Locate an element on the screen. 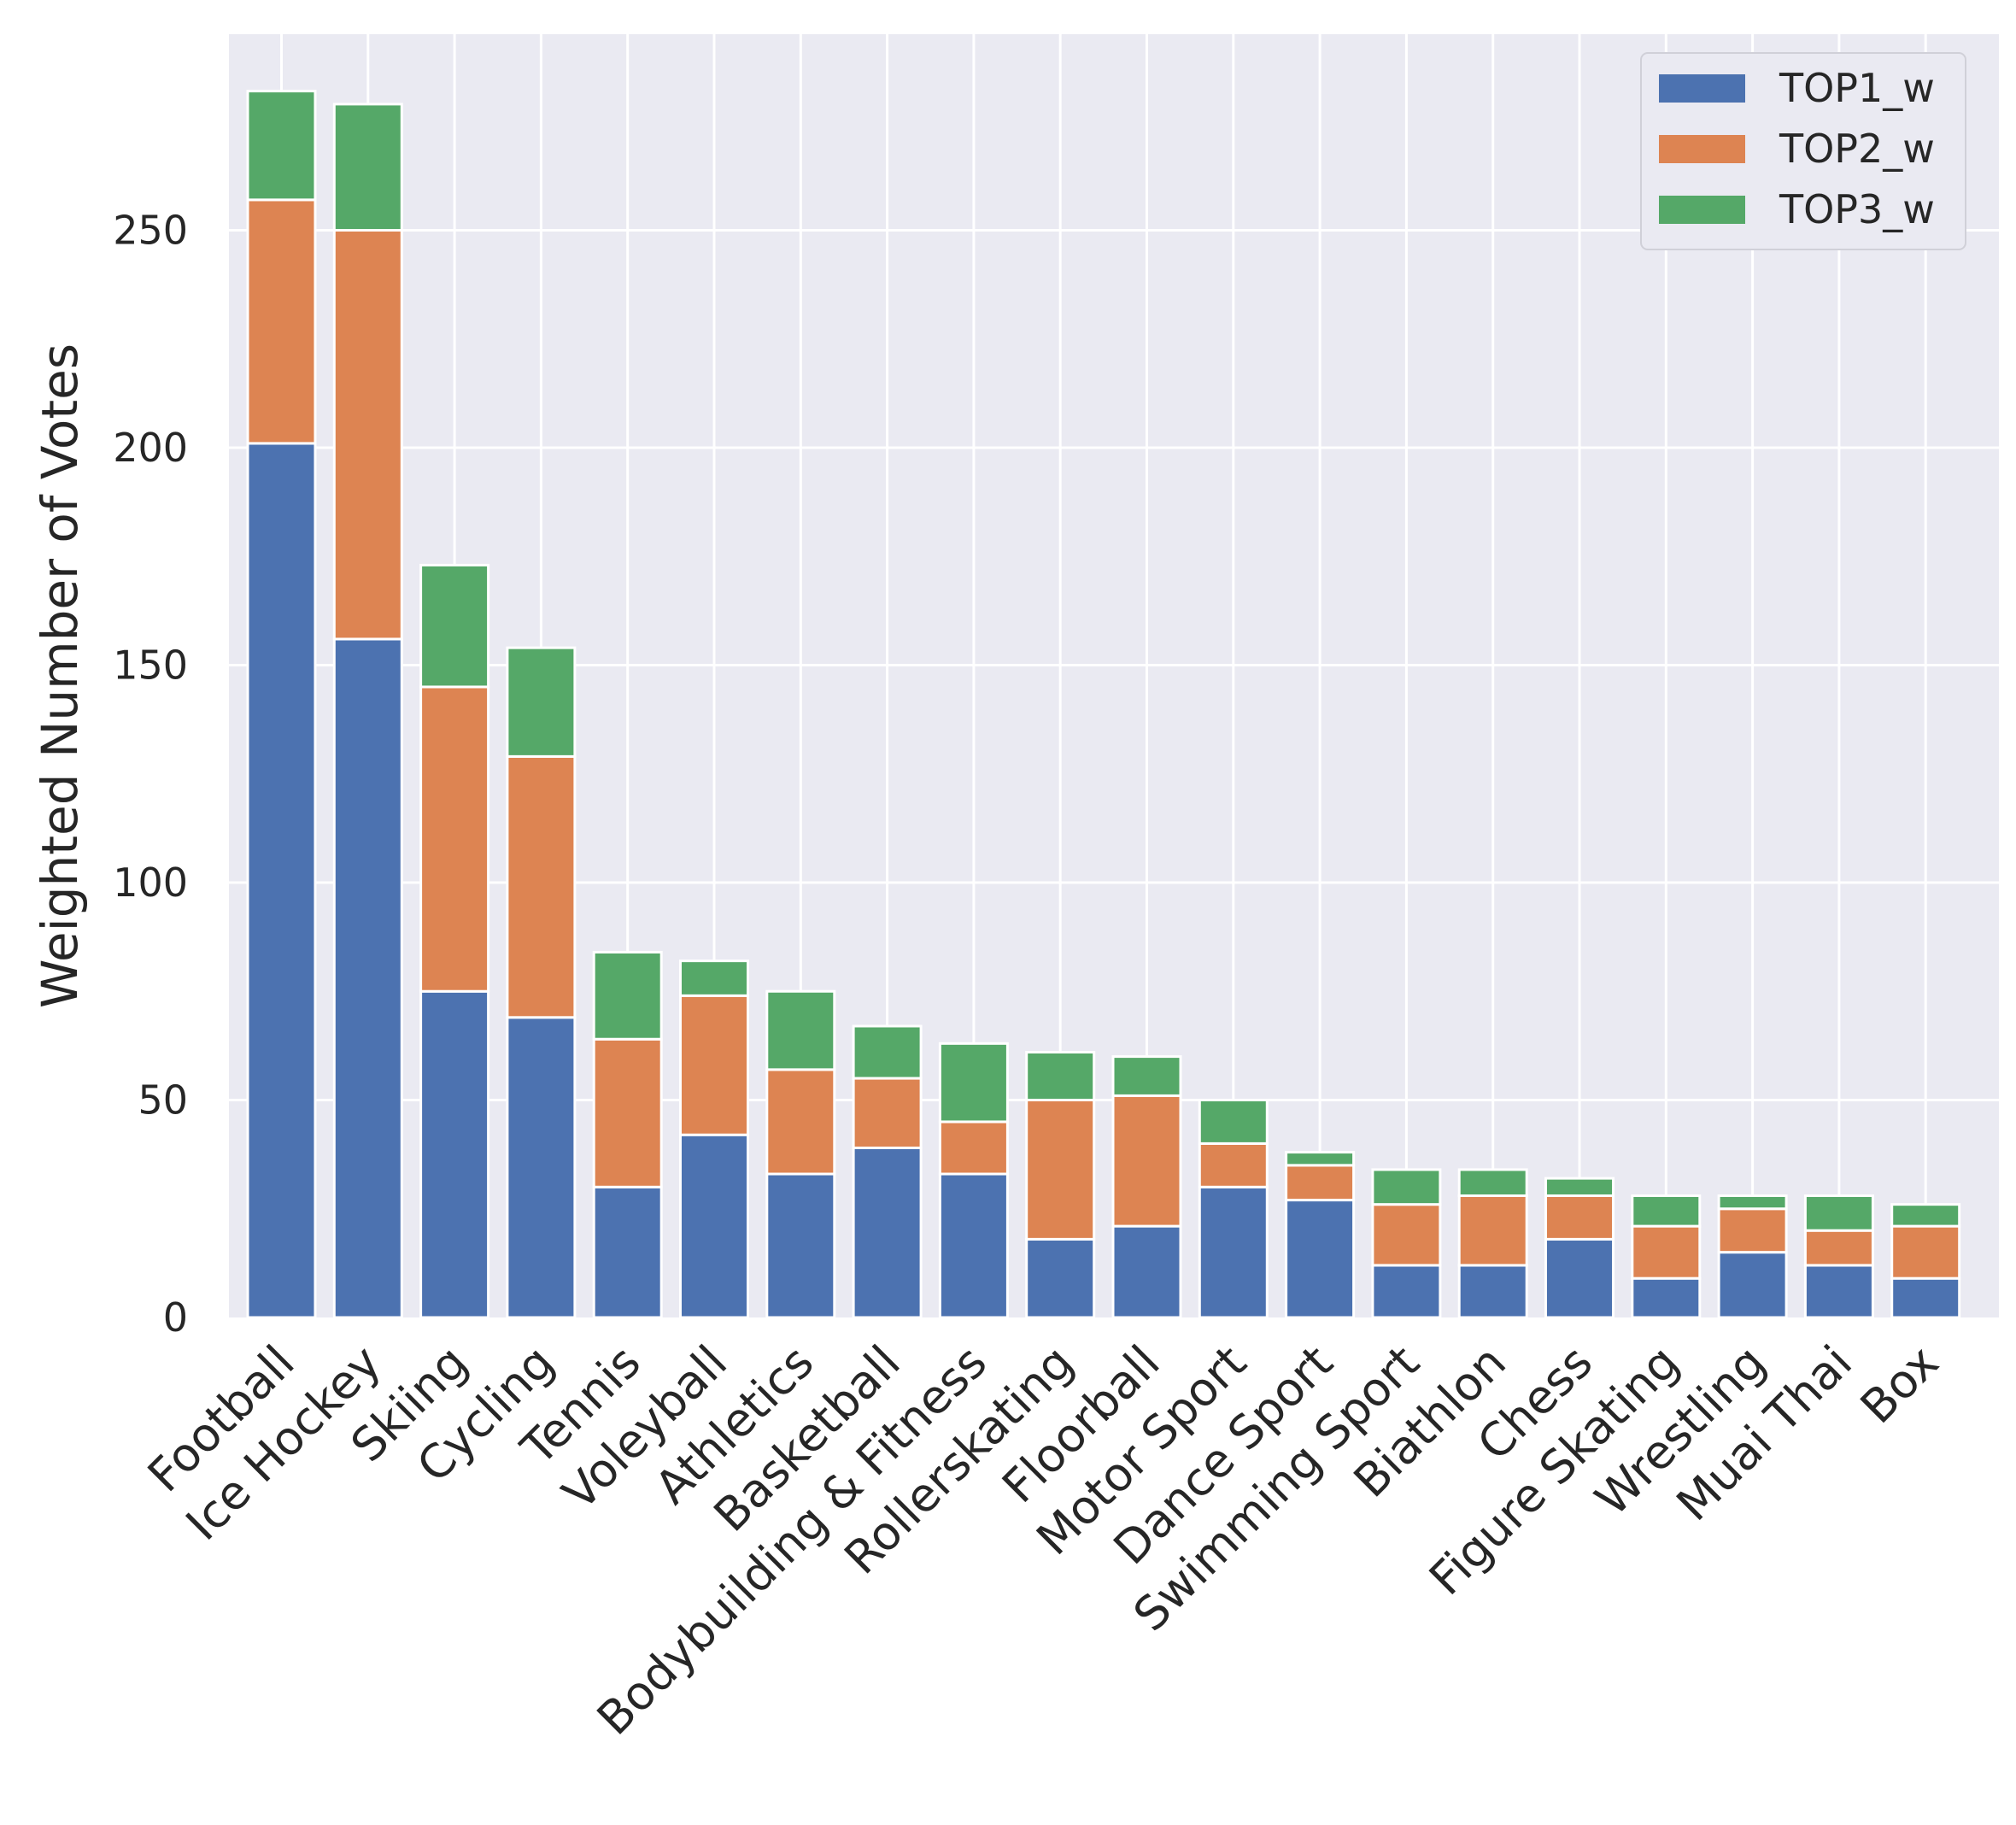  y-axis-title: Weighted Number of Votes is located at coordinates (60, 675).